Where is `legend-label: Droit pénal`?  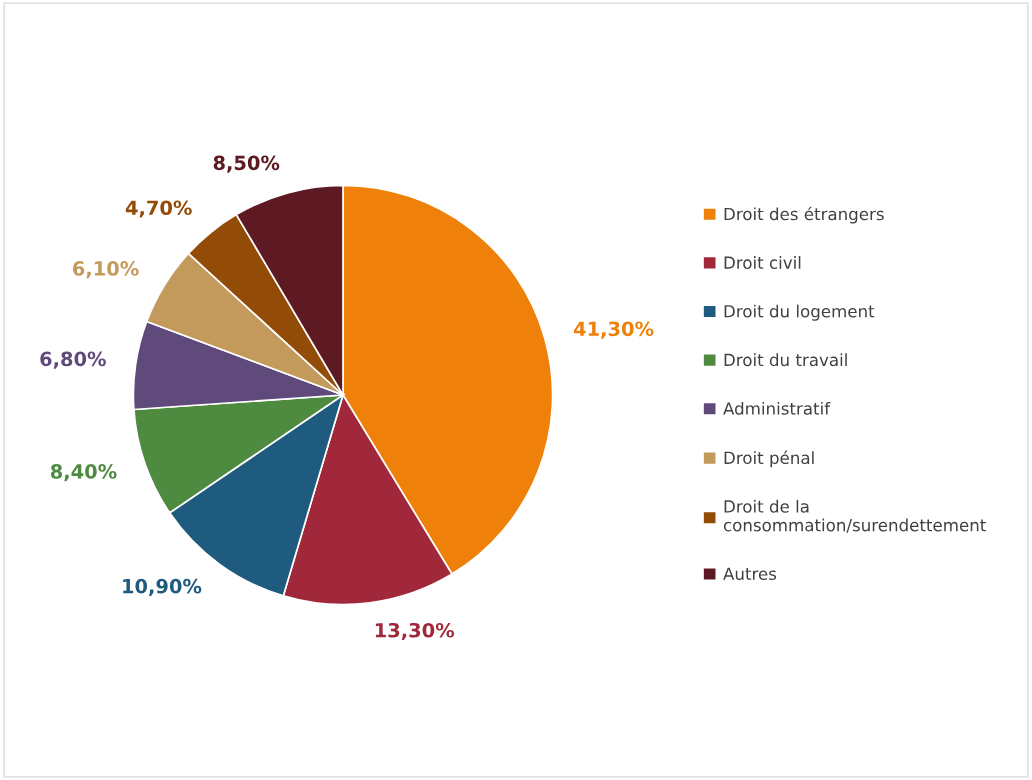 legend-label: Droit pénal is located at coordinates (769, 459).